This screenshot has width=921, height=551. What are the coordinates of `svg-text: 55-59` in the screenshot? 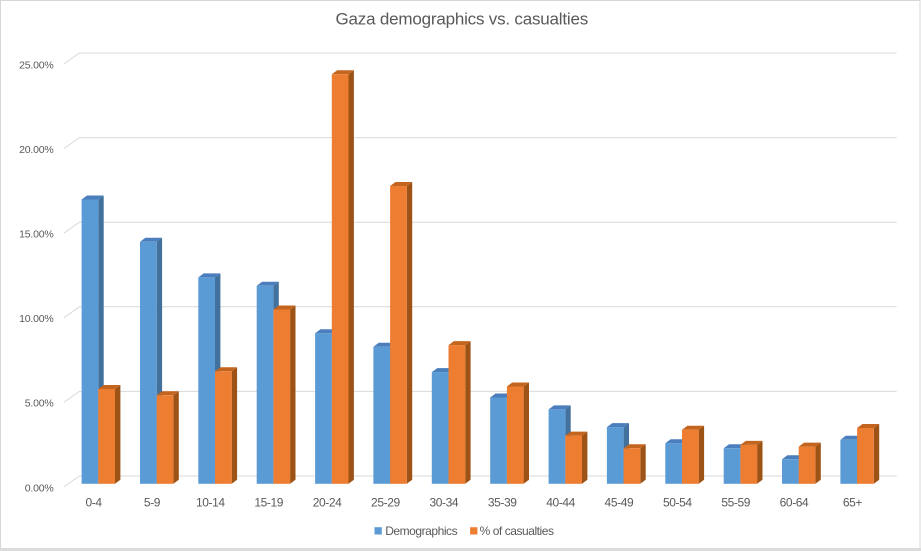 It's located at (735, 503).